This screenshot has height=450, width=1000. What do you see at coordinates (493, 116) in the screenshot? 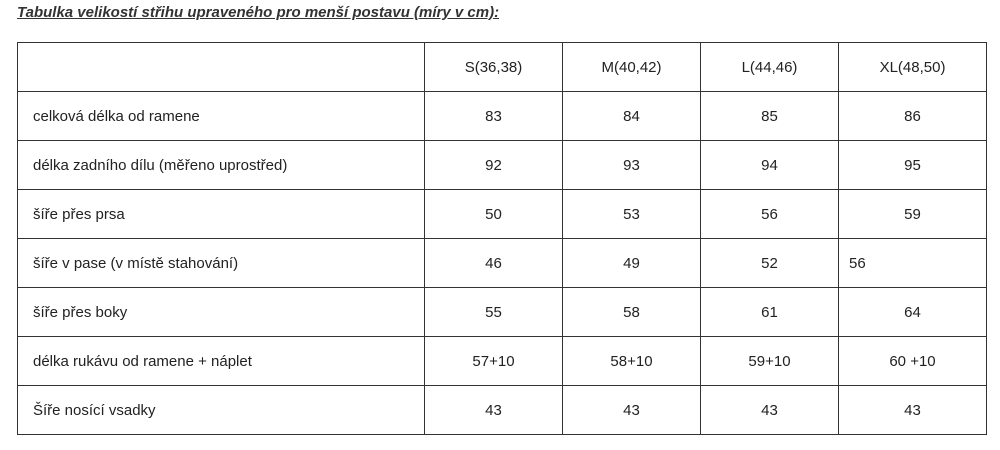
I see `table-cell: 83` at bounding box center [493, 116].